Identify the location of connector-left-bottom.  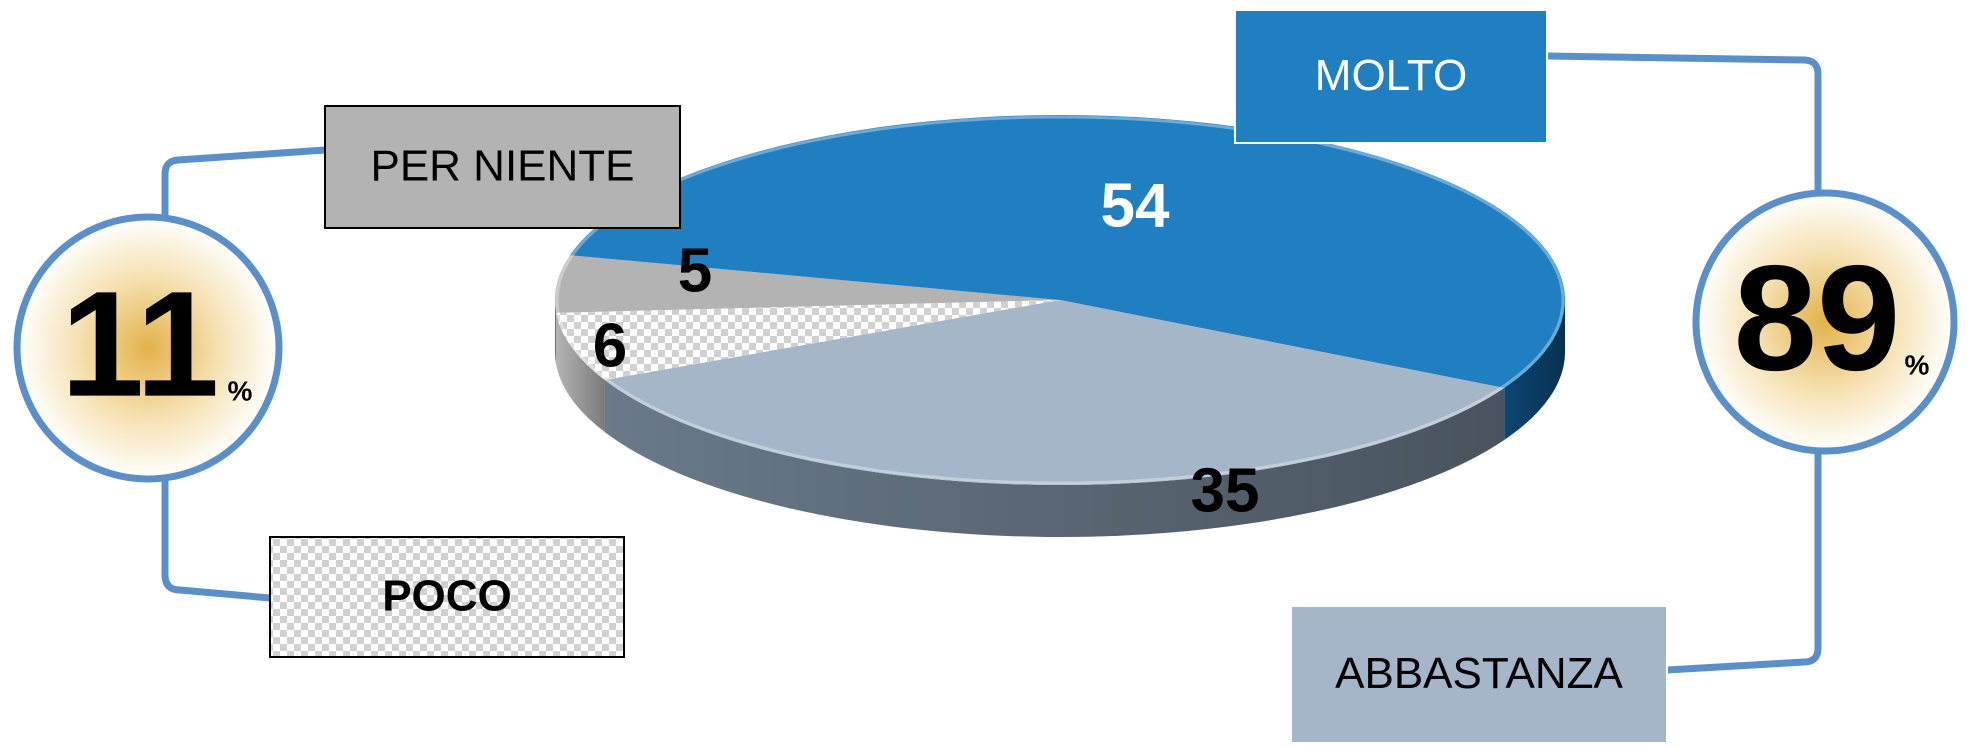
(217, 534).